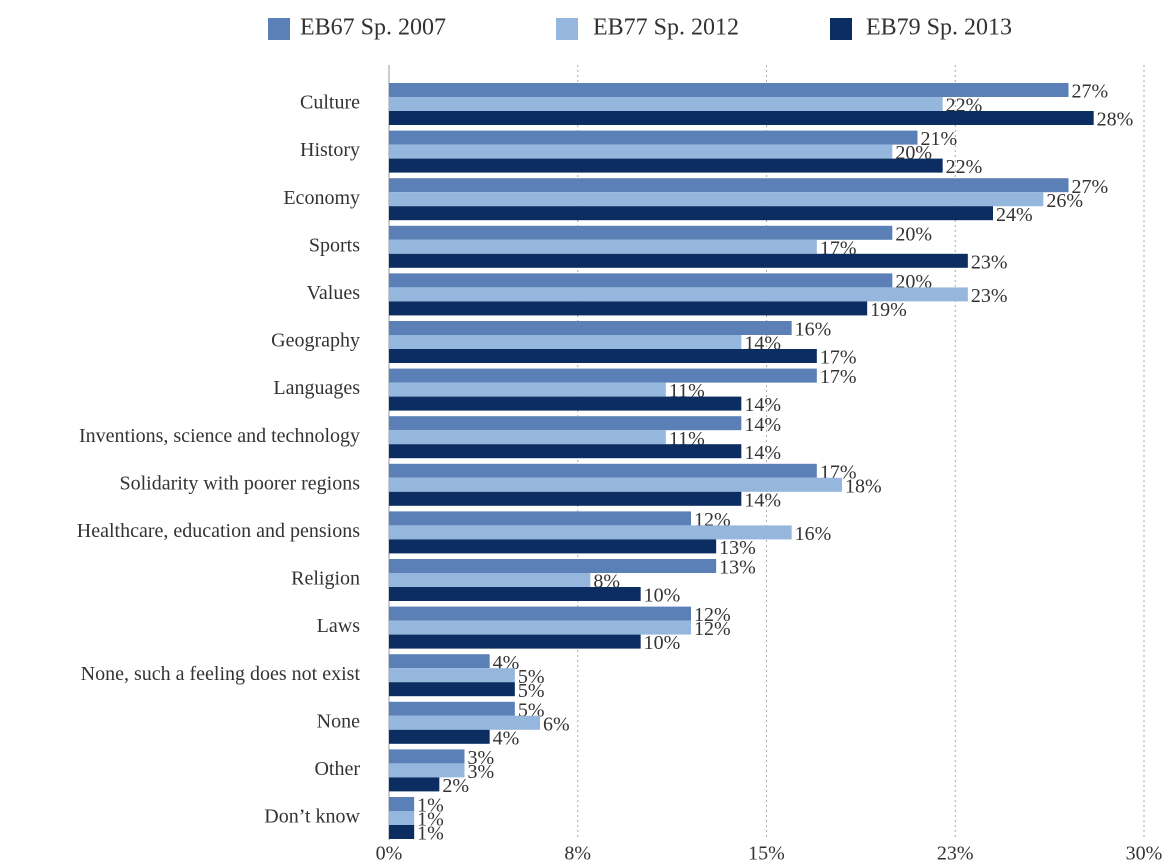  Describe the element at coordinates (334, 293) in the screenshot. I see `y-tick-label: Values` at that location.